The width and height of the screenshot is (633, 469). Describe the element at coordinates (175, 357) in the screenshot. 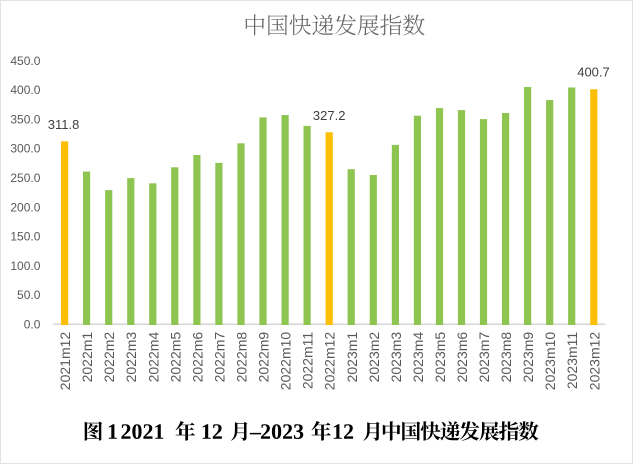

I see `svg-text: 2022m5` at that location.